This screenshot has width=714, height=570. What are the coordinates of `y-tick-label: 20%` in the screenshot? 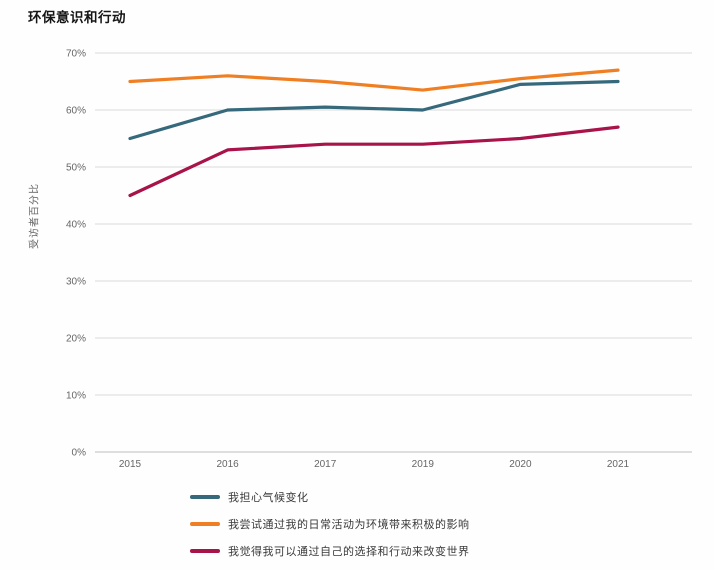 It's located at (76, 339).